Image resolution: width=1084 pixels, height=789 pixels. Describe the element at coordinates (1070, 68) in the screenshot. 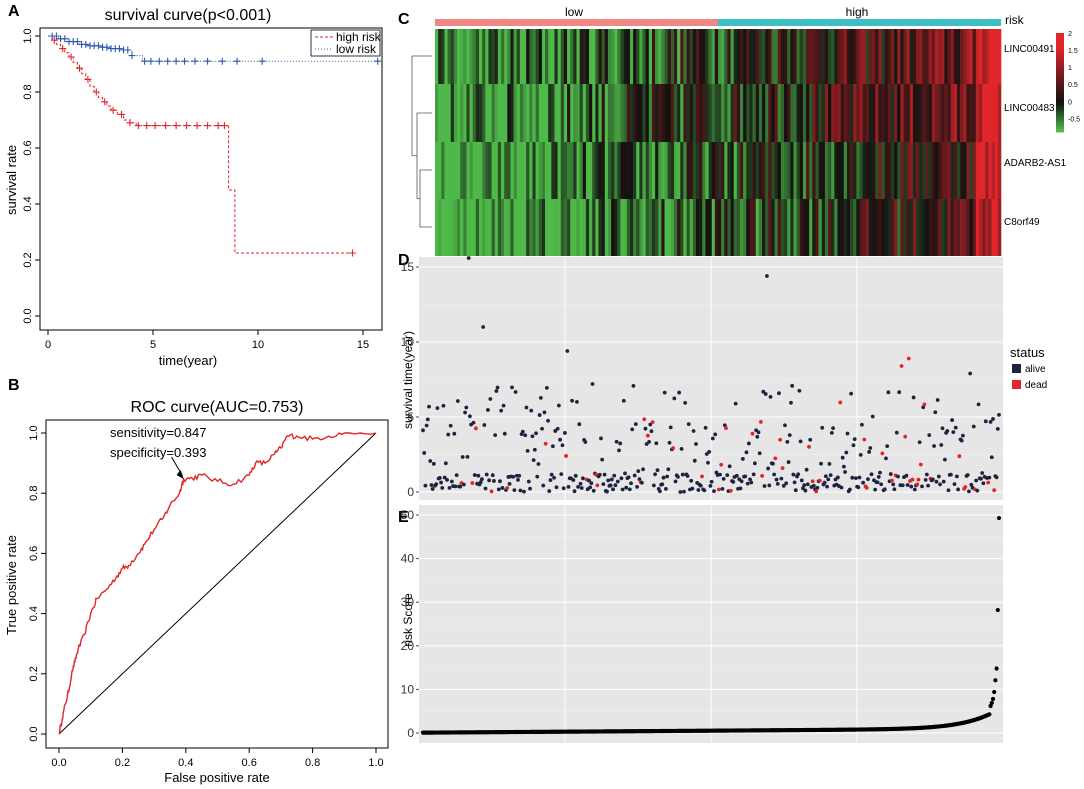

I see `colorbar-tick-label: 1` at that location.